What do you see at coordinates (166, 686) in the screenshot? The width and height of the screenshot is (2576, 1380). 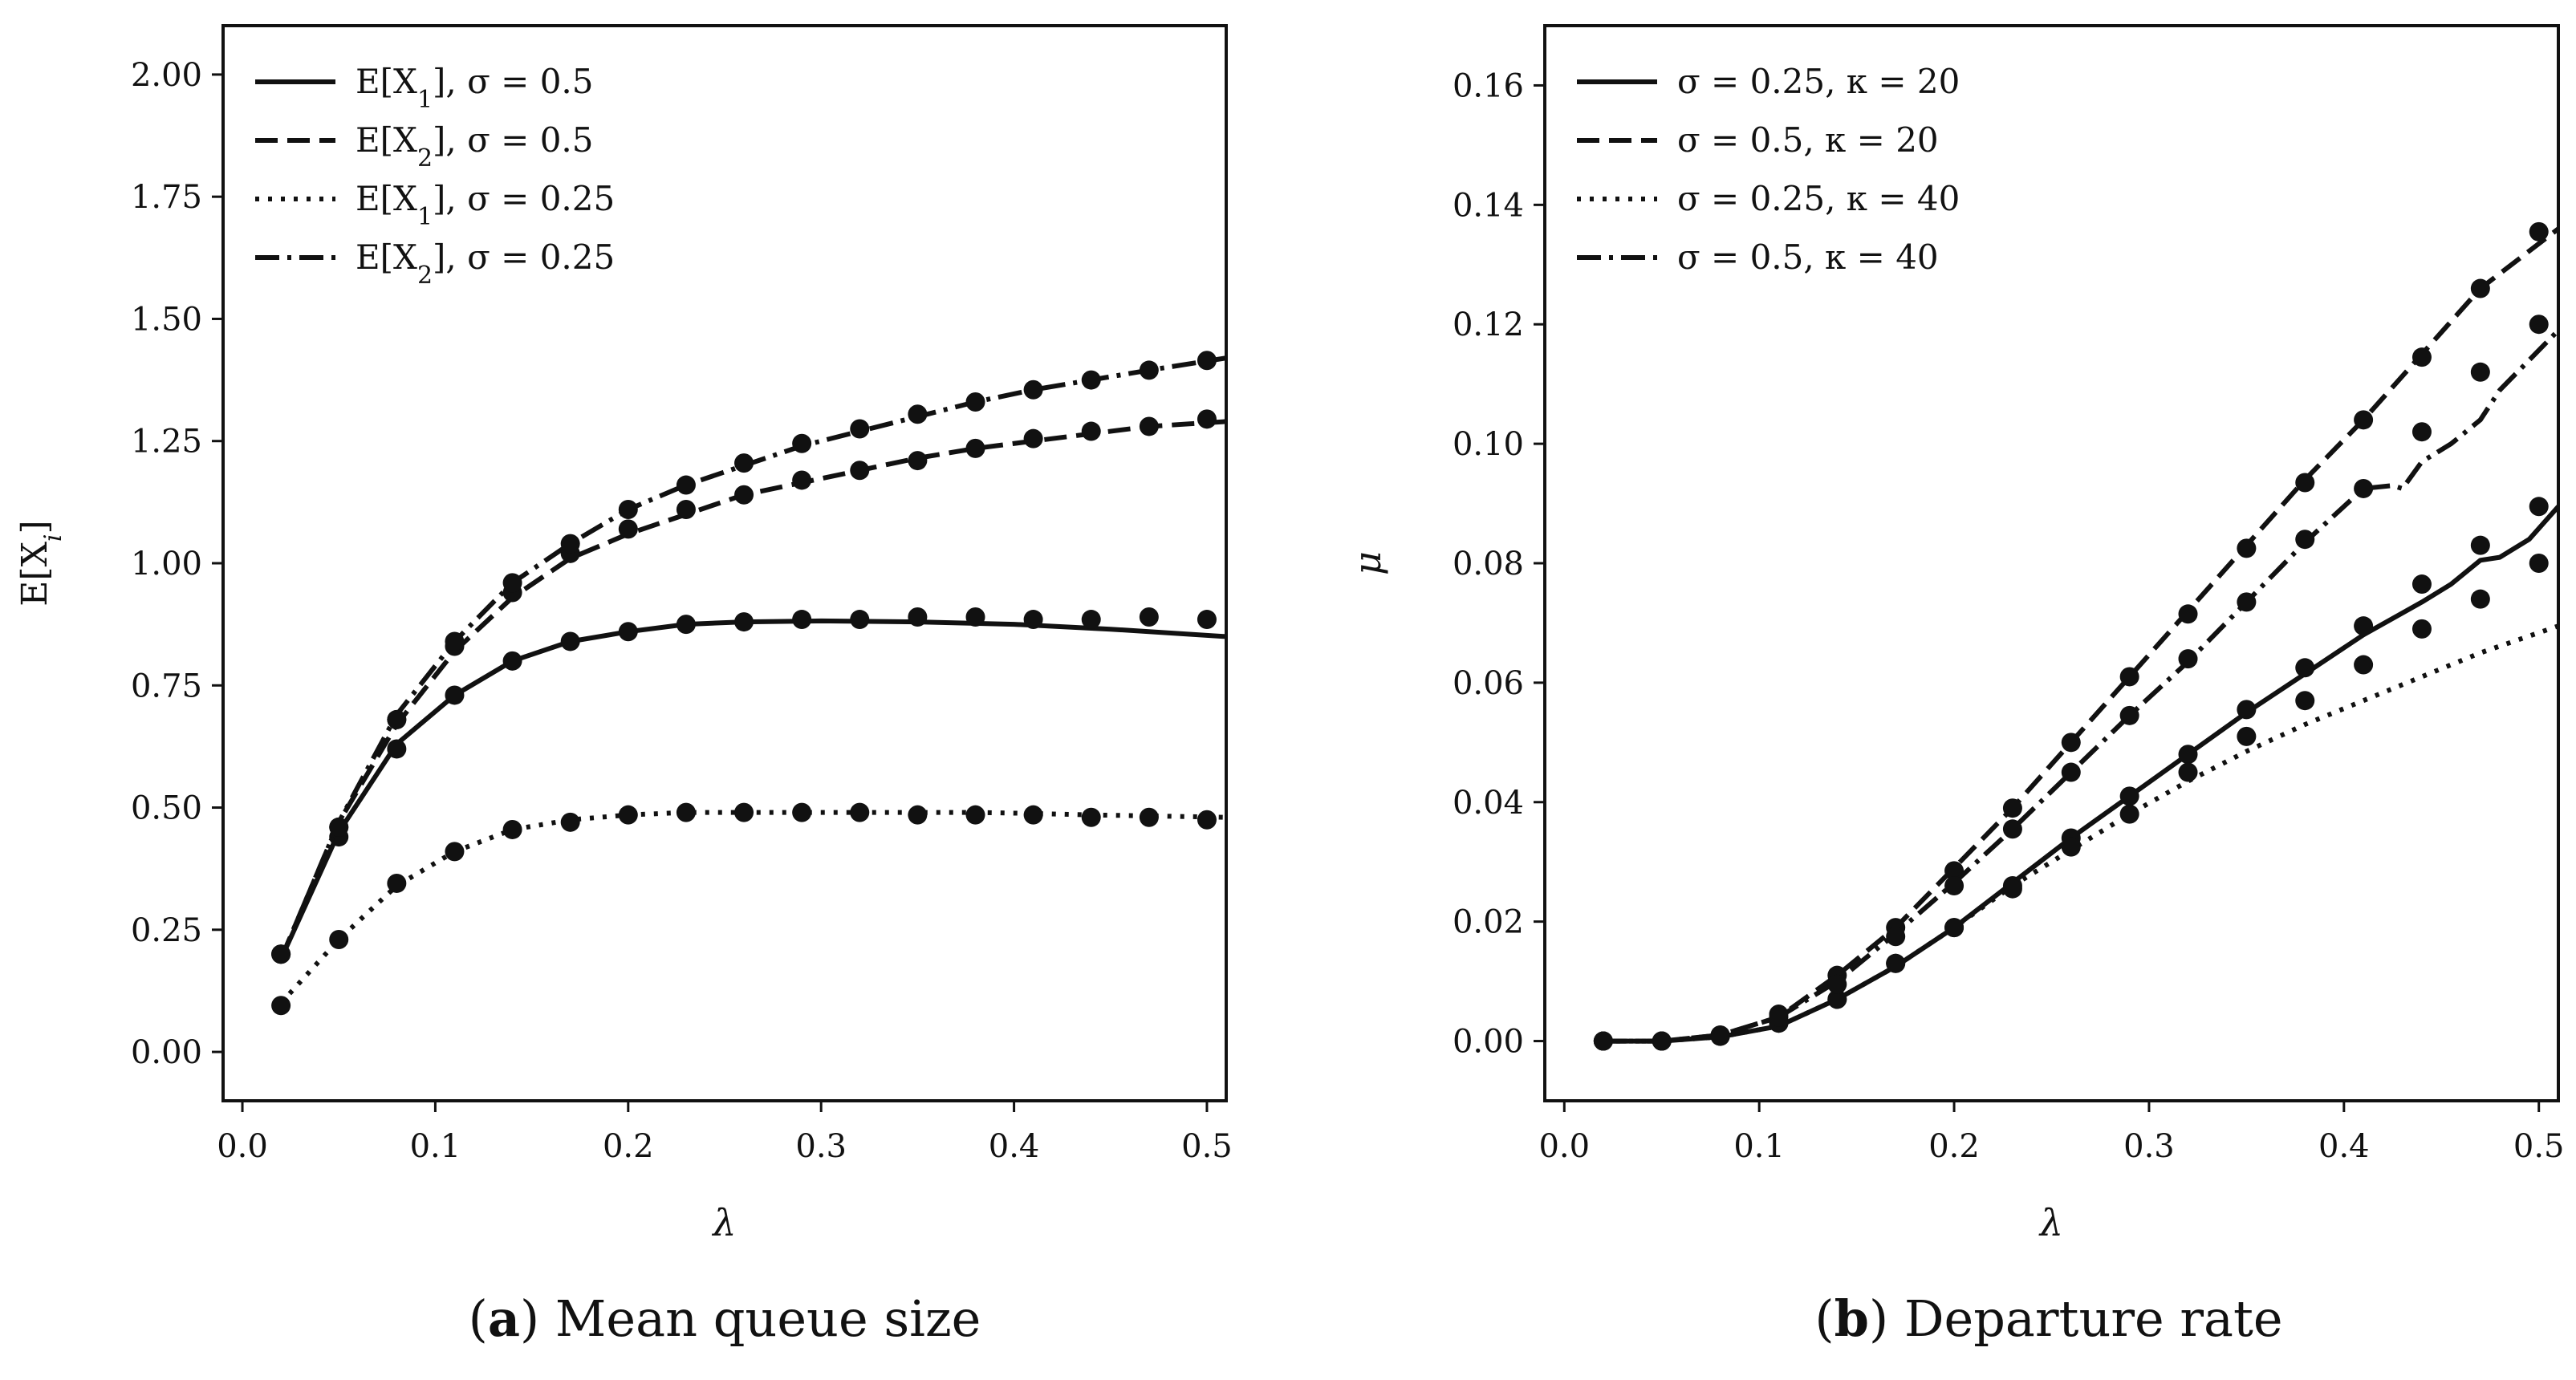 I see `y-tick-label: 0.75` at bounding box center [166, 686].